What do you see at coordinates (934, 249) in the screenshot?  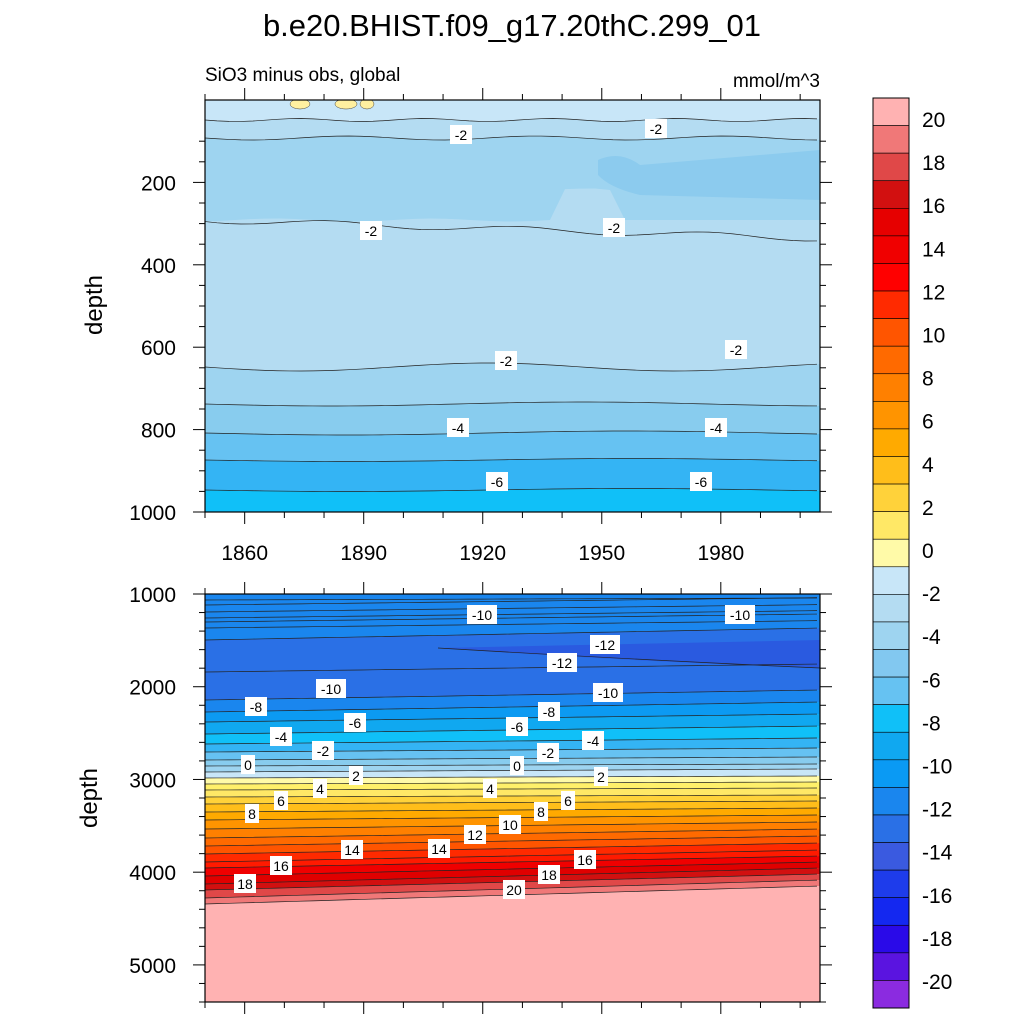 I see `colorbar-tick-label: 14` at bounding box center [934, 249].